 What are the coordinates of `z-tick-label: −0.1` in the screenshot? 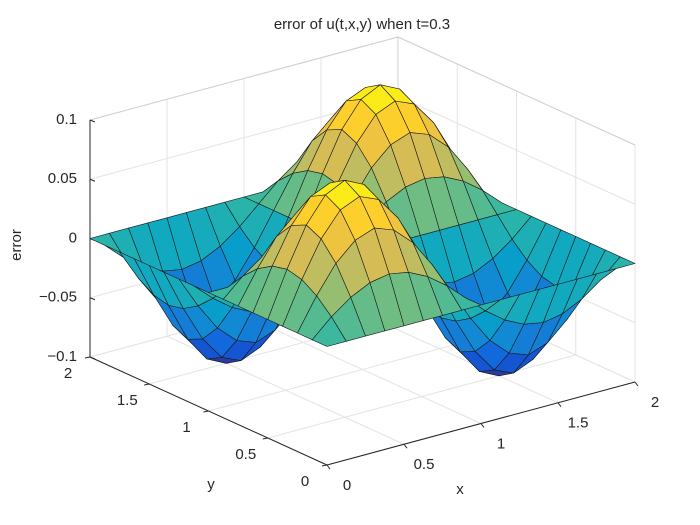 It's located at (62, 356).